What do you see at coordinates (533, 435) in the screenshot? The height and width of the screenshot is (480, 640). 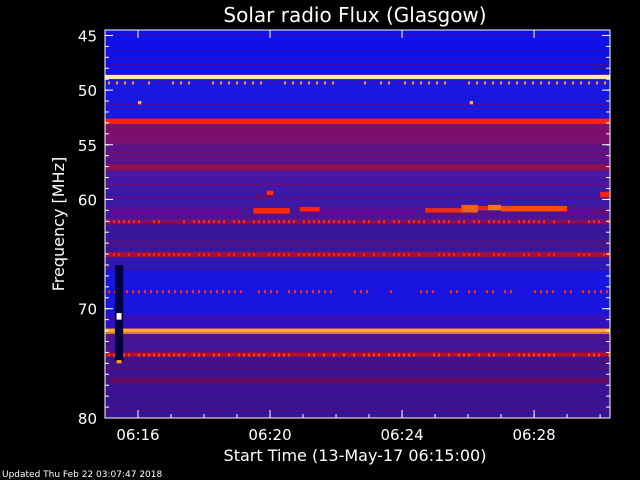 I see `x-tick-label: 06:28` at bounding box center [533, 435].